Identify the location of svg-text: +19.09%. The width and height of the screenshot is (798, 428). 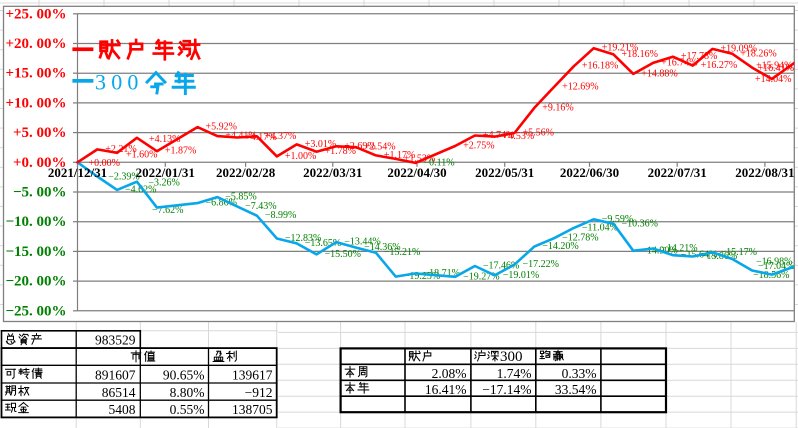
(739, 48).